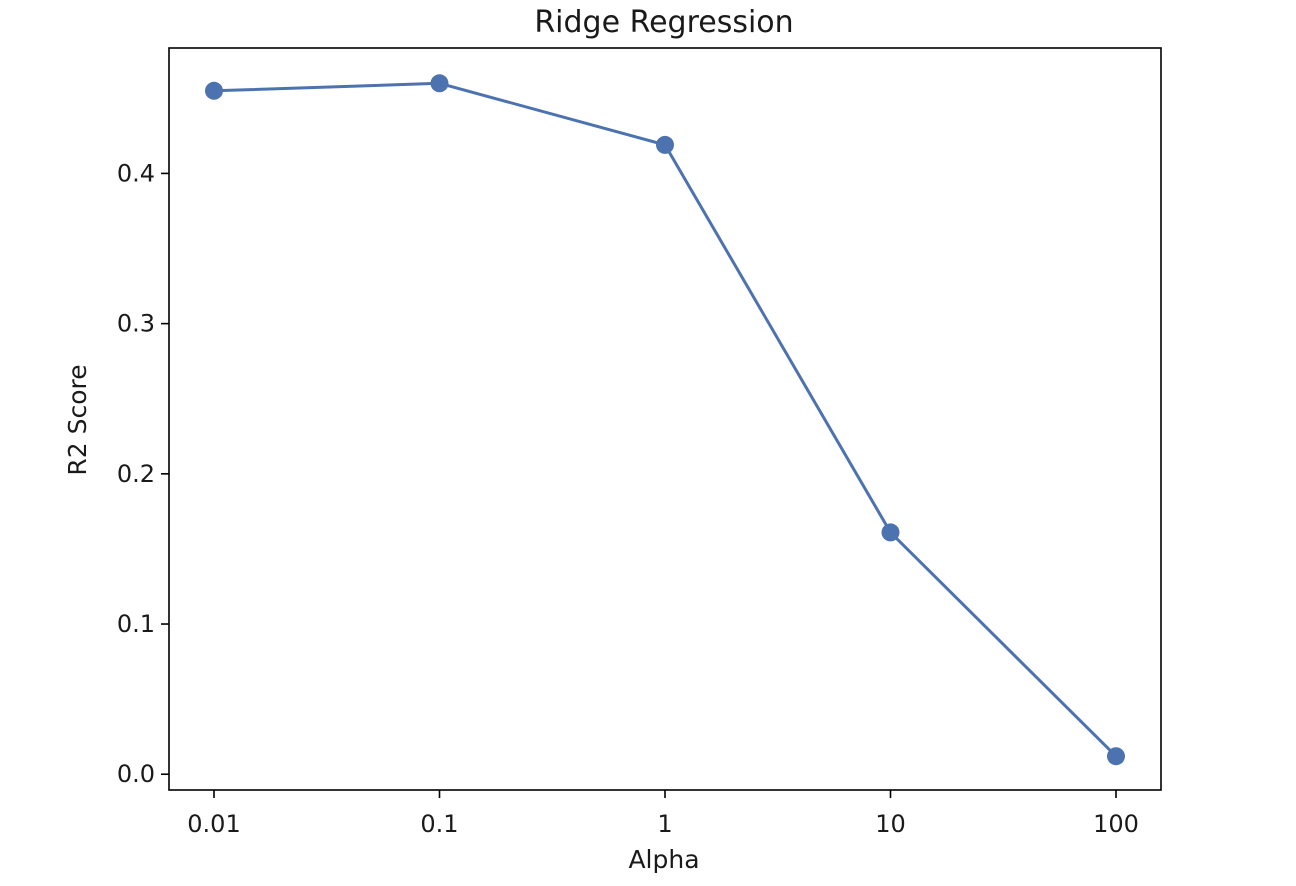  Describe the element at coordinates (136, 774) in the screenshot. I see `y-tick-label: 0.0` at that location.